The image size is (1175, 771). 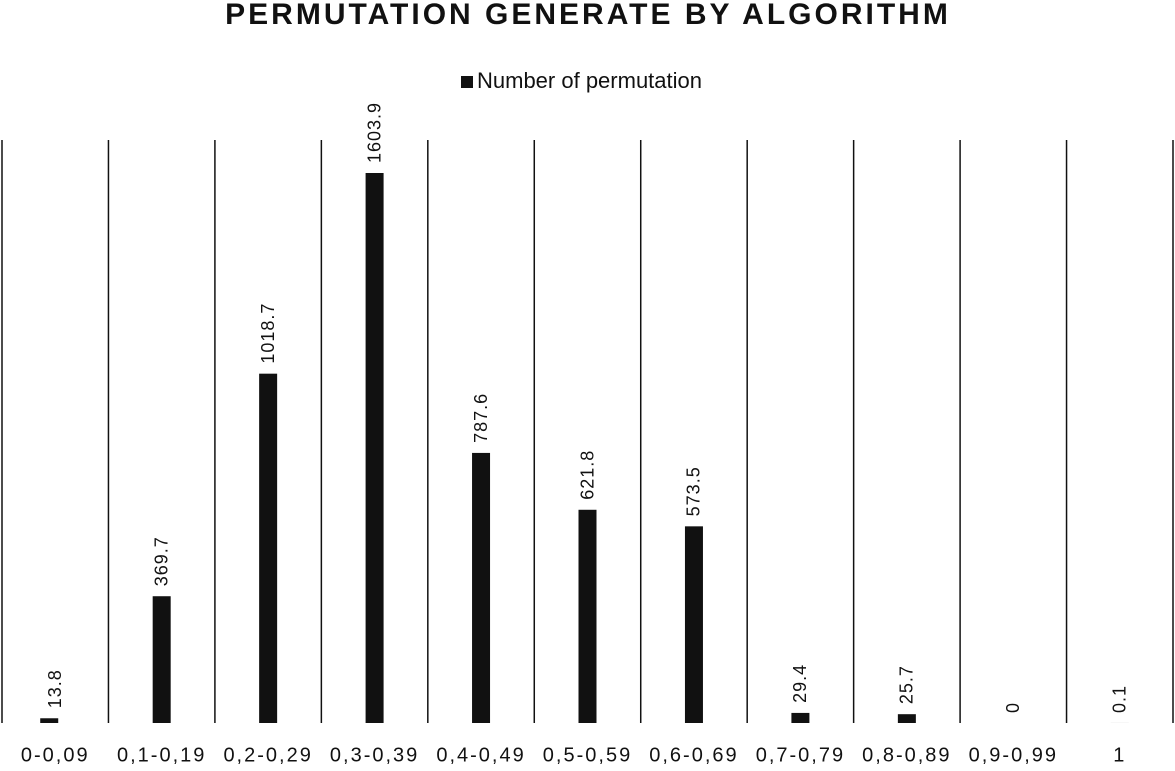 I want to click on data-label: 573.5, so click(x=694, y=491).